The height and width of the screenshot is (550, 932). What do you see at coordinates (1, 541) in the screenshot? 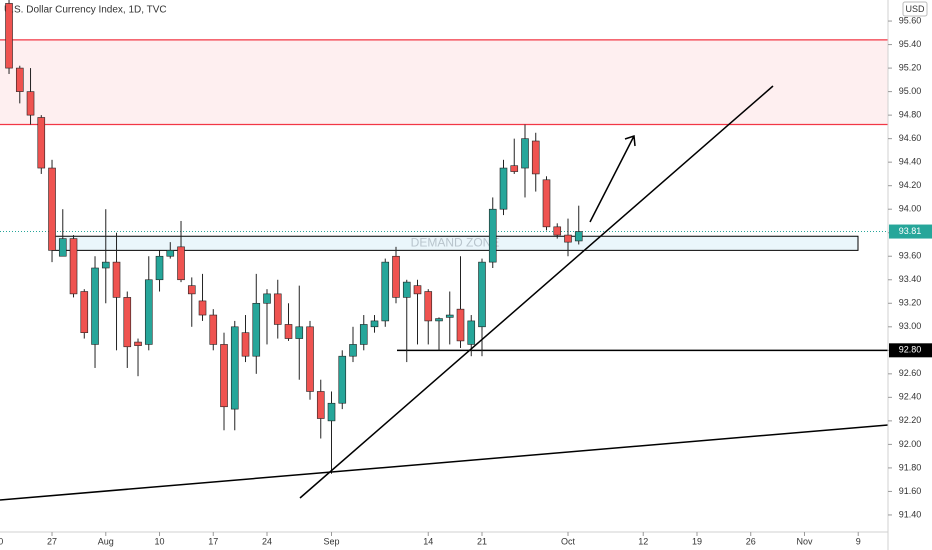
I see `x-tick-label: 20` at bounding box center [1, 541].